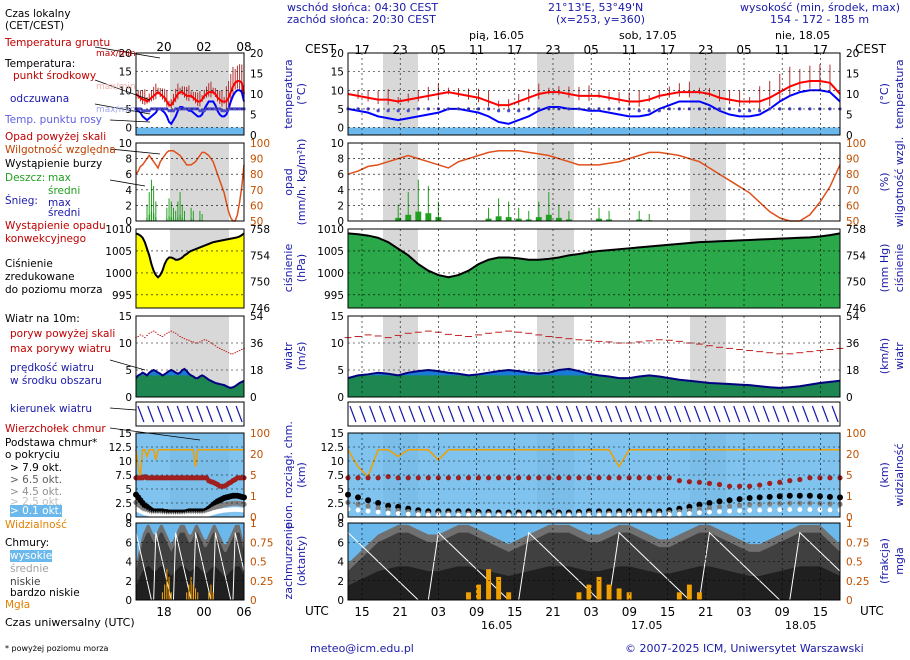 This screenshot has height=660, width=910. Describe the element at coordinates (856, 230) in the screenshot. I see `main-right-tick: 758` at that location.